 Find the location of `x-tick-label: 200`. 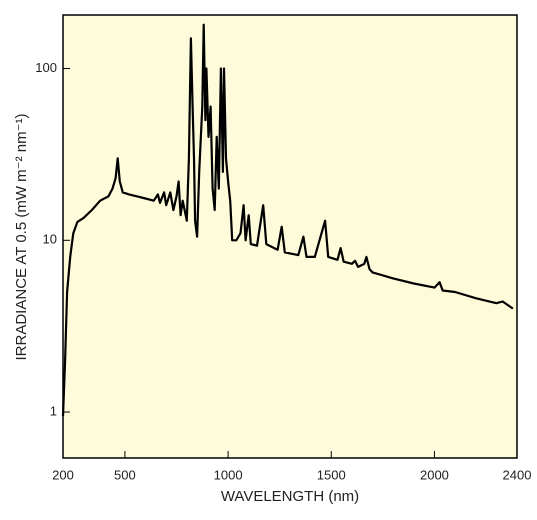

x-tick-label: 200 is located at coordinates (63, 474).